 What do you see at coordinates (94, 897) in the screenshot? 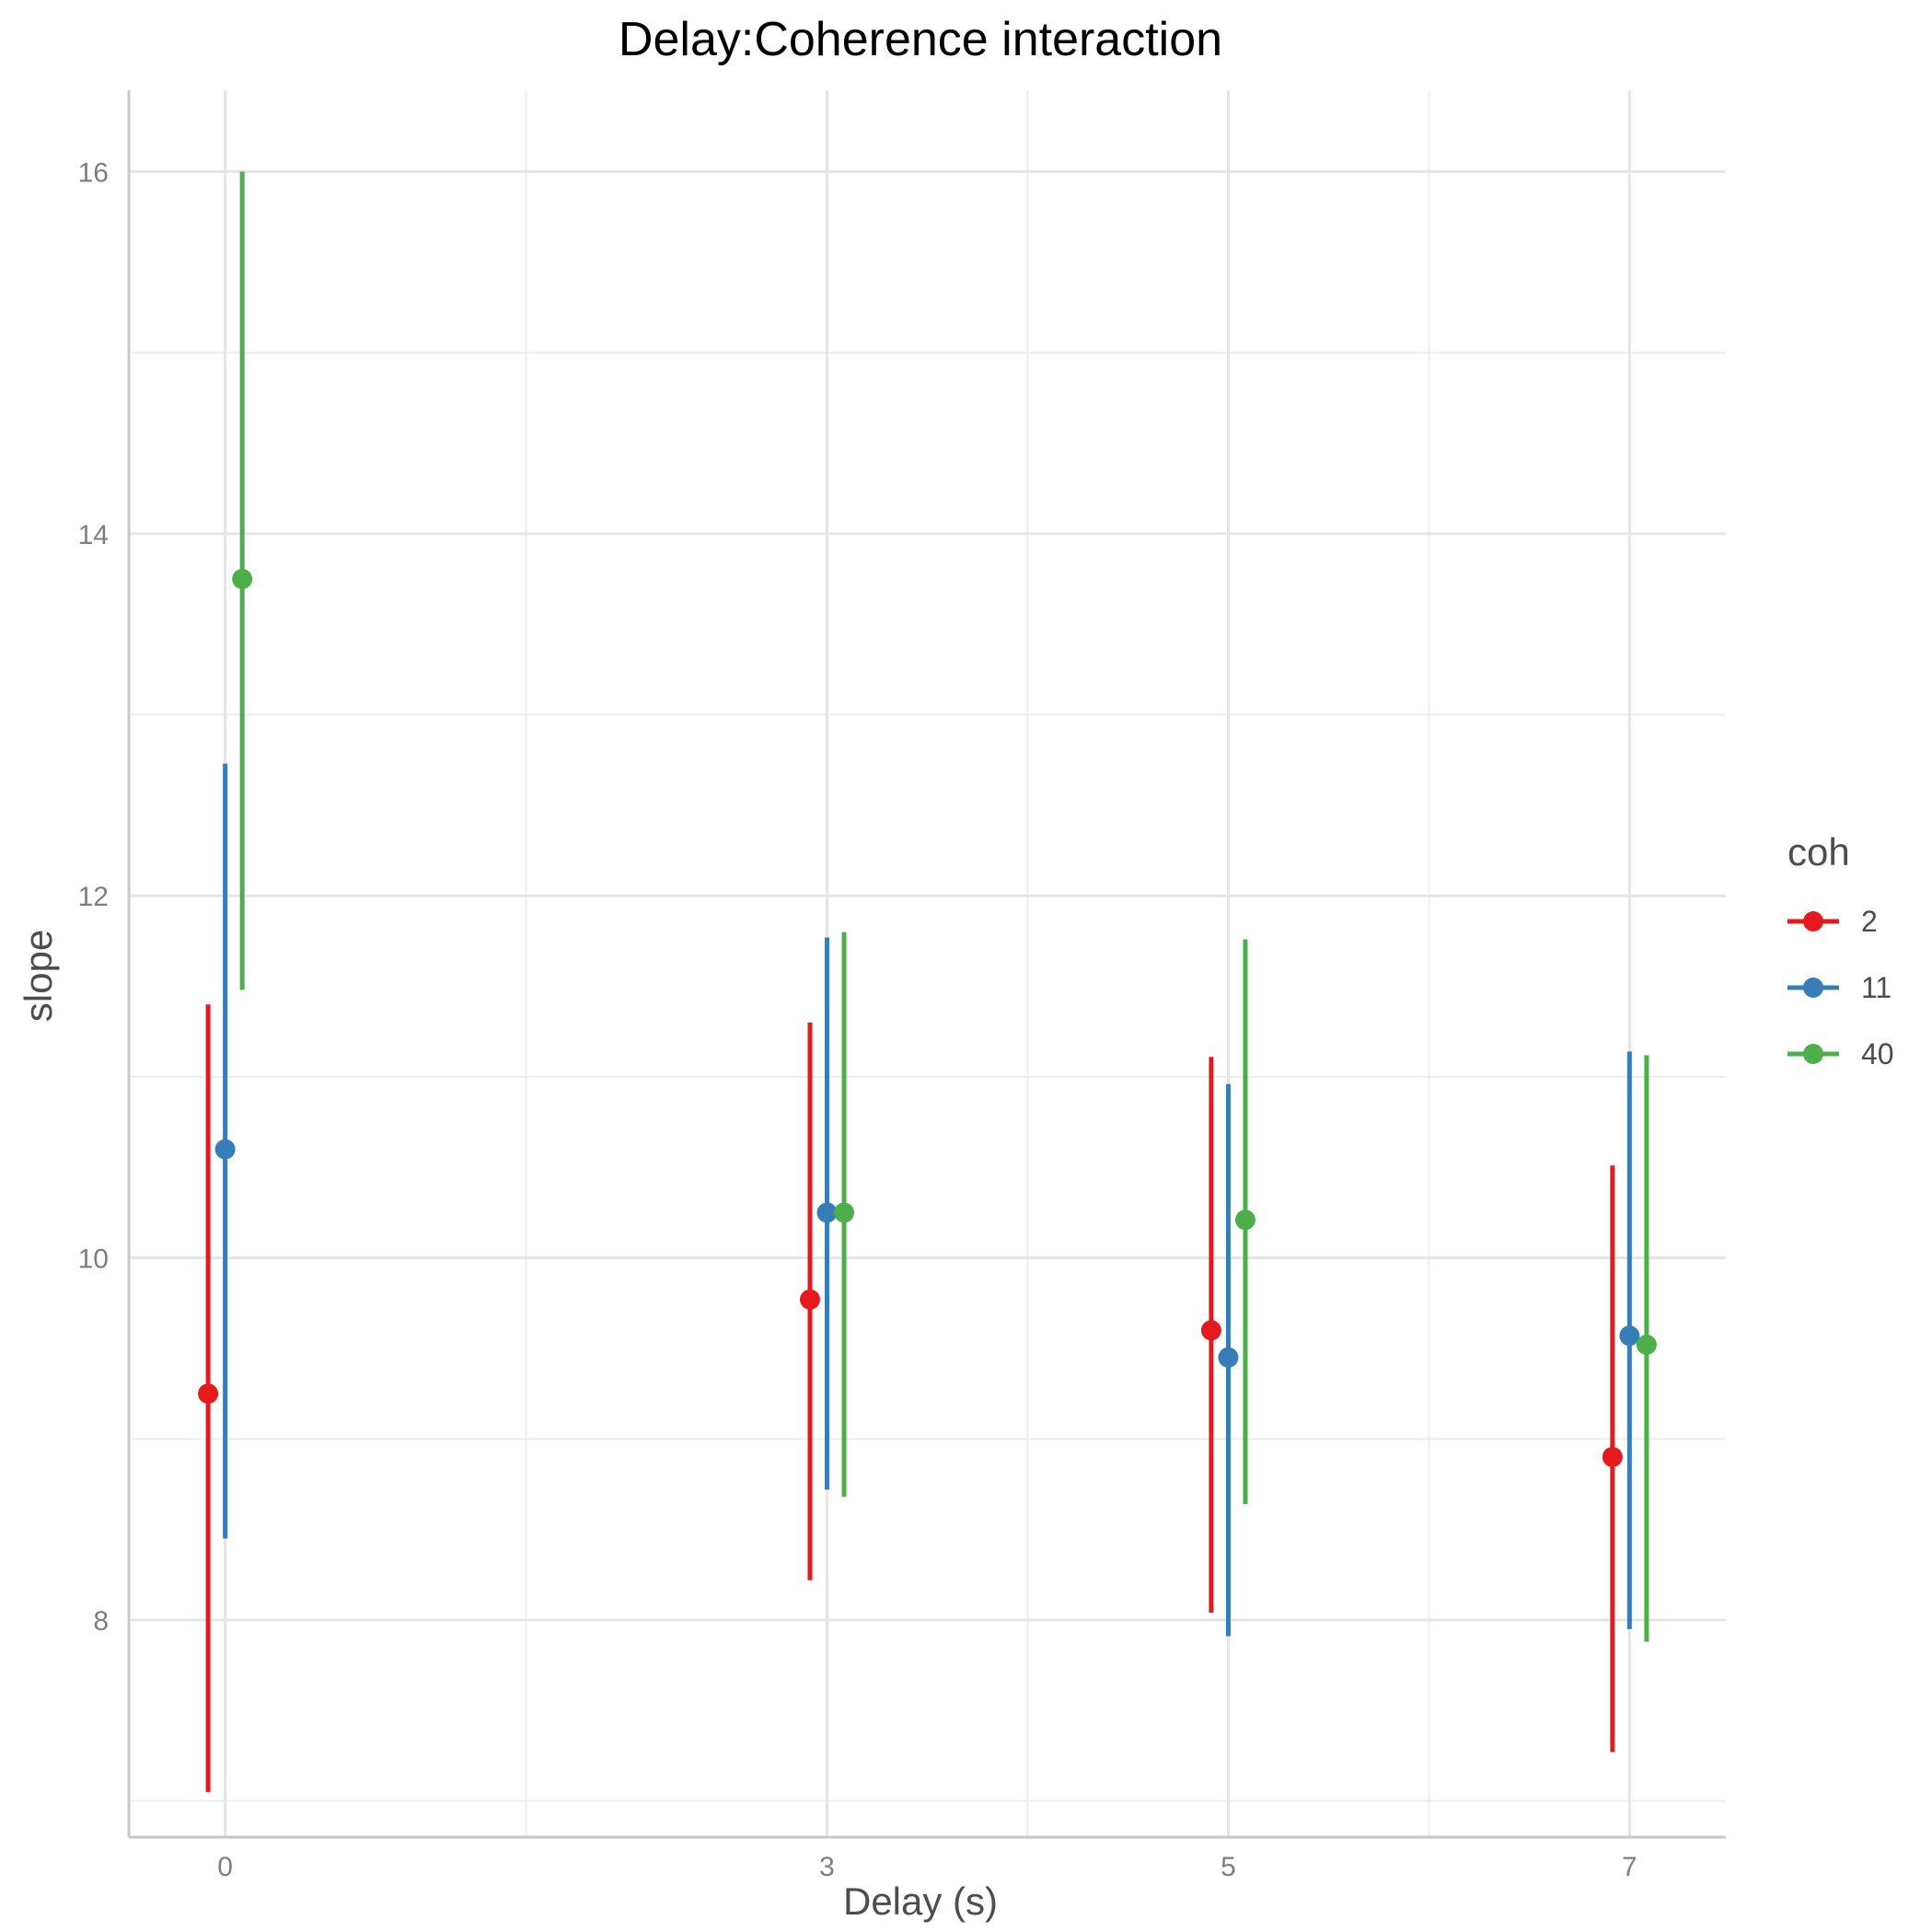
I see `y-tick-label: 12` at bounding box center [94, 897].